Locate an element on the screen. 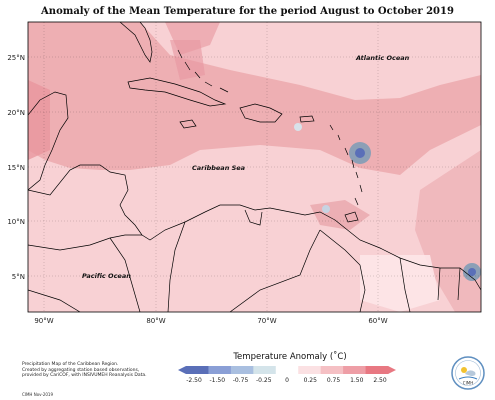 This screenshot has height=400, width=495. svg-text: CIMH is located at coordinates (468, 383).